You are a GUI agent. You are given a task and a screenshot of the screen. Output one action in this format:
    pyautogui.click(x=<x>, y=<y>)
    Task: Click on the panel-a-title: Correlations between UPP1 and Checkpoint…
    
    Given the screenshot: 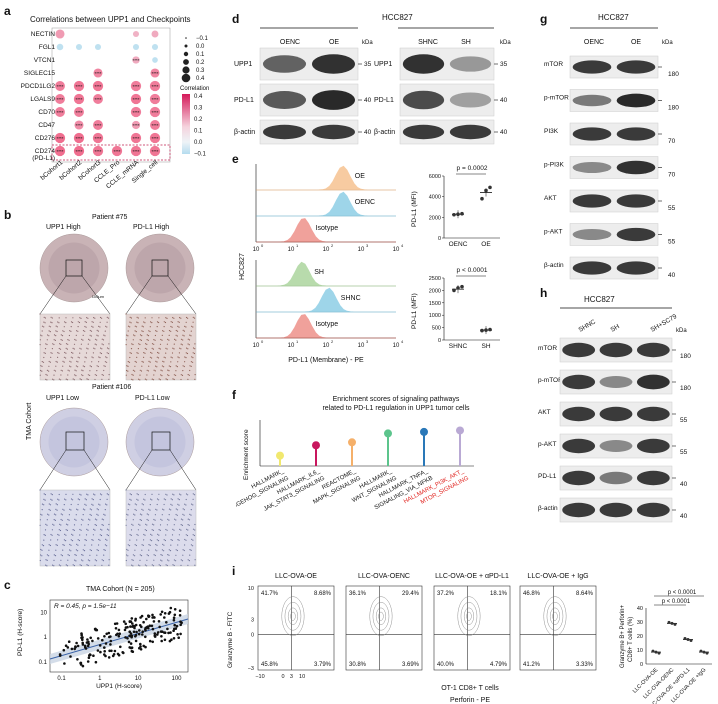 What is the action you would take?
    pyautogui.click(x=110, y=19)
    